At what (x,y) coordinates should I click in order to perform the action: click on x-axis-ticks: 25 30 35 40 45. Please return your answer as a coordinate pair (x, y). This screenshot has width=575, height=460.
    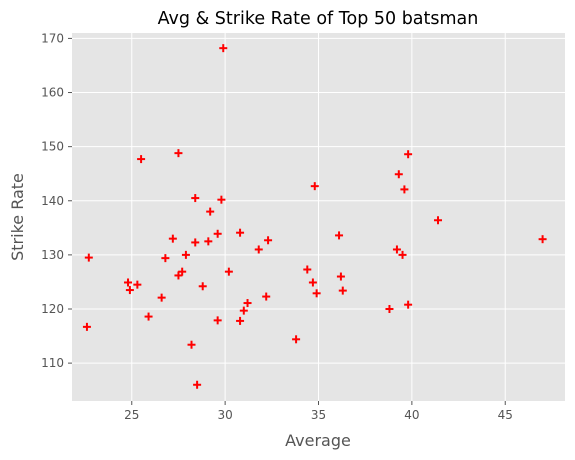
    Looking at the image, I should click on (318, 411).